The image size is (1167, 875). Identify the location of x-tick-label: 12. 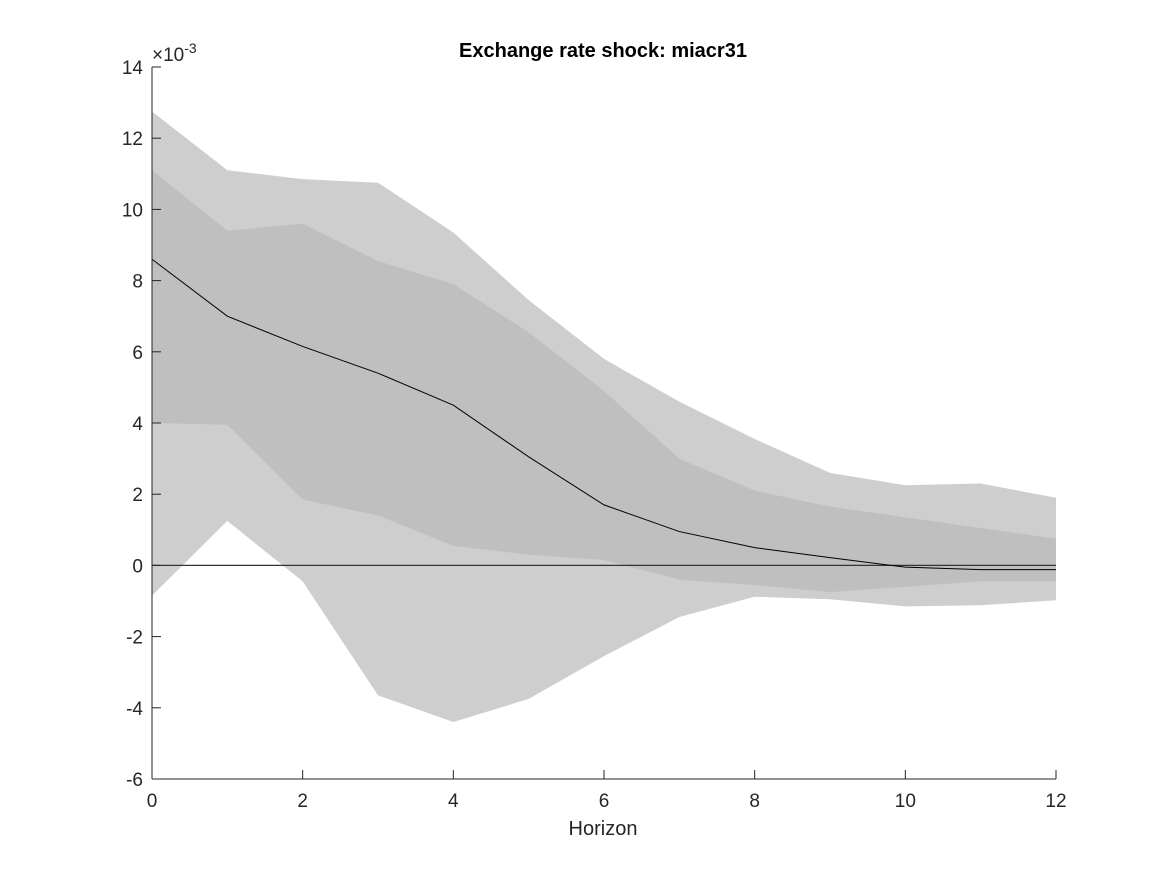
(1055, 801).